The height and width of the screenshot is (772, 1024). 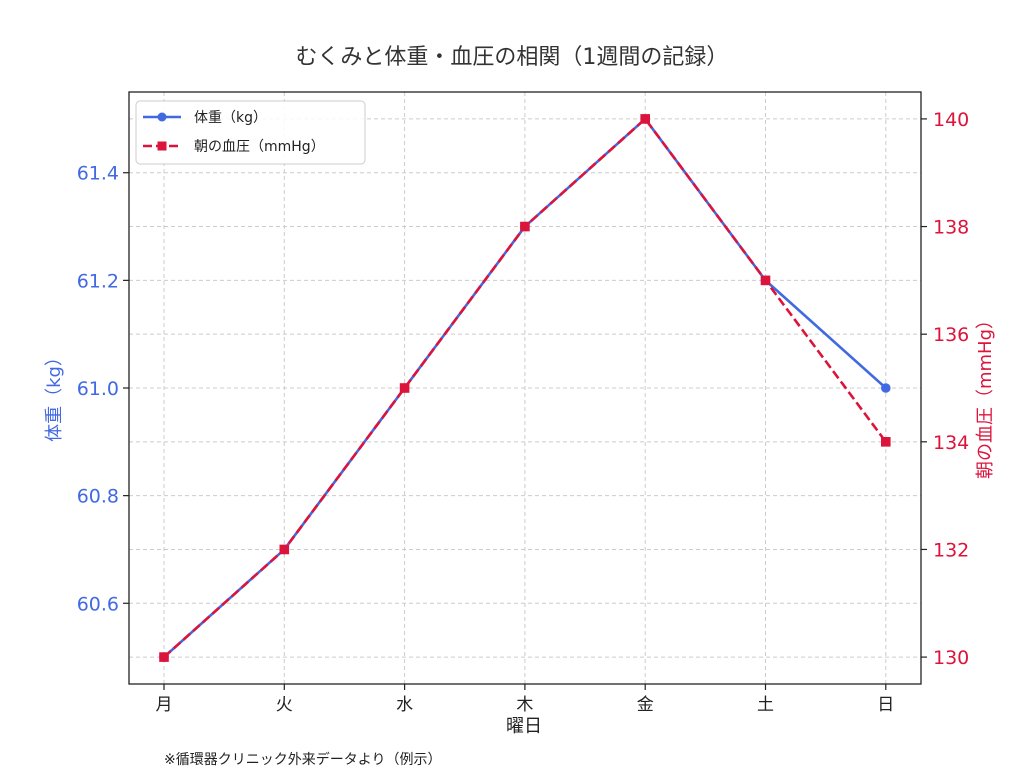 I want to click on legend-label-bp: 朝の血圧（mmHg）, so click(x=259, y=147).